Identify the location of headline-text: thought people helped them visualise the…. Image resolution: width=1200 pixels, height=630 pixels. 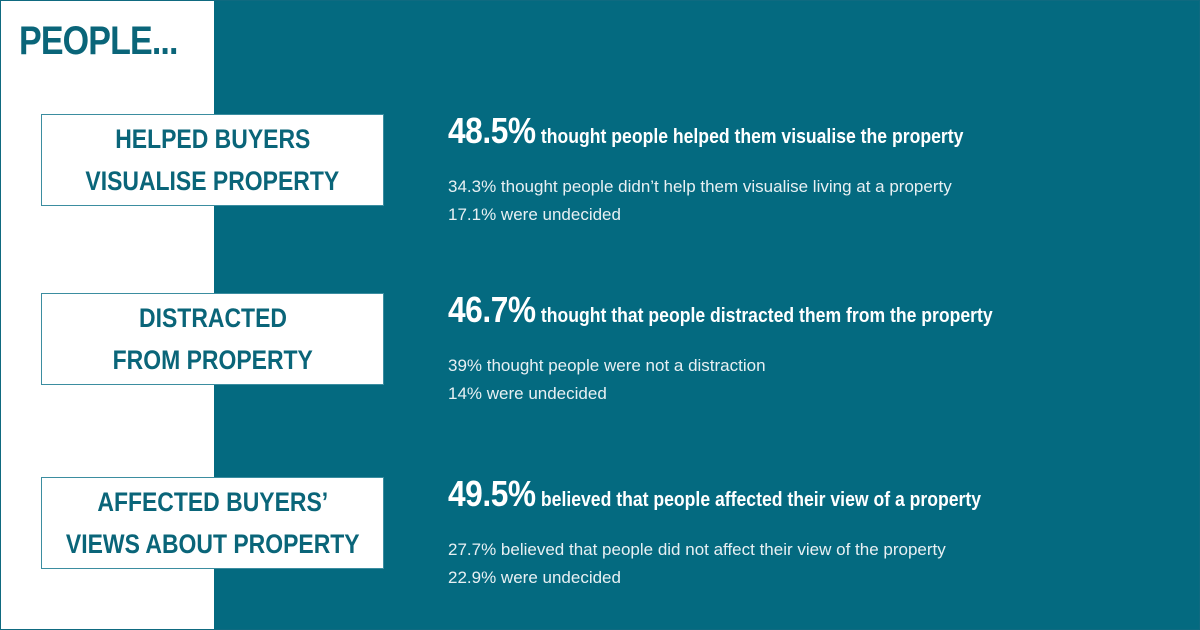
(752, 137).